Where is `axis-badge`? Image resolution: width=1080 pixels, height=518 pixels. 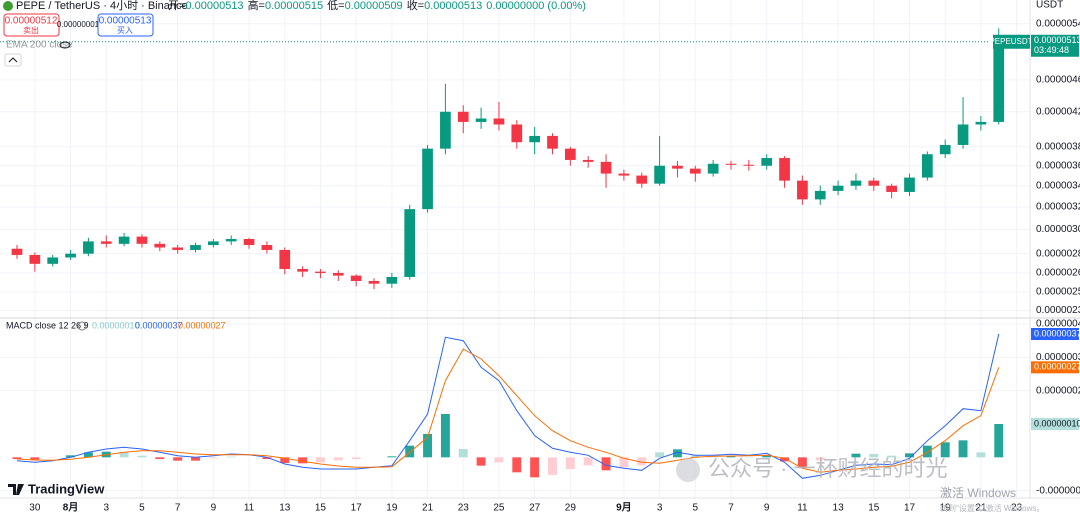
axis-badge is located at coordinates (1055, 424).